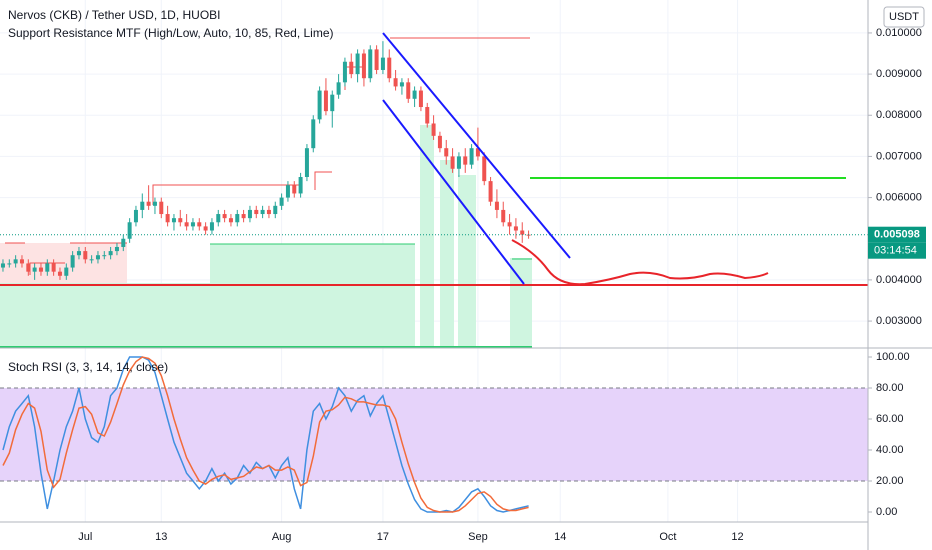  I want to click on currency-button, so click(904, 17).